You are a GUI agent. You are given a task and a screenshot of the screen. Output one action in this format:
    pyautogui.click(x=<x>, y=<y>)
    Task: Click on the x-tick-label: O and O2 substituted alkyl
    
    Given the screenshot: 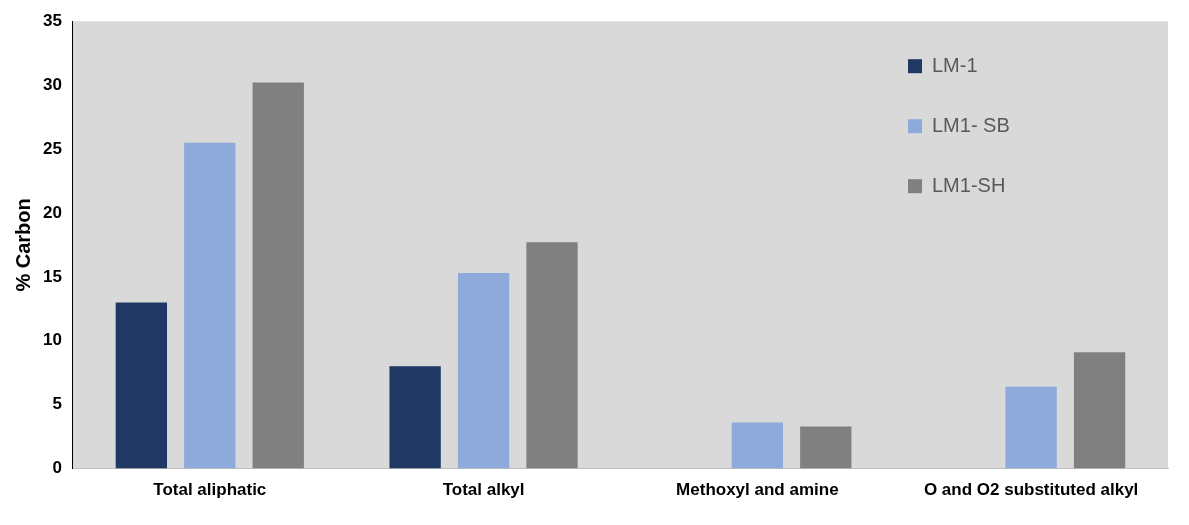 What is the action you would take?
    pyautogui.click(x=1031, y=490)
    